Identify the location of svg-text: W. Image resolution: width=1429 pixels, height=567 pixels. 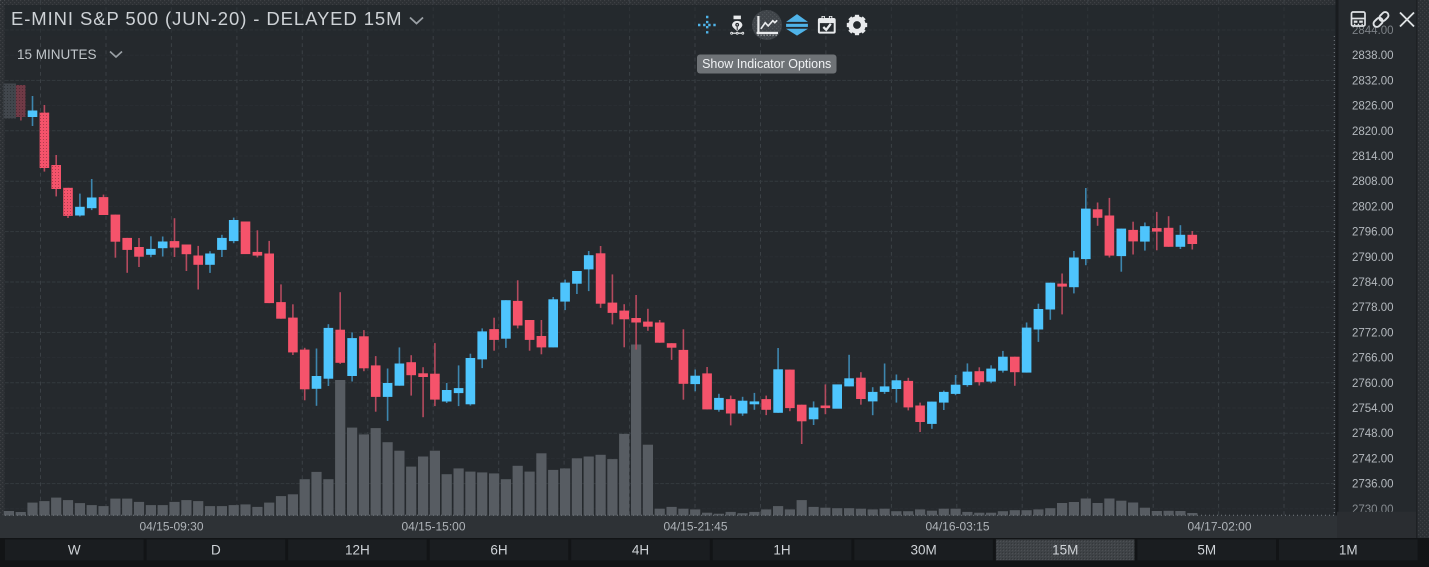
(74, 550).